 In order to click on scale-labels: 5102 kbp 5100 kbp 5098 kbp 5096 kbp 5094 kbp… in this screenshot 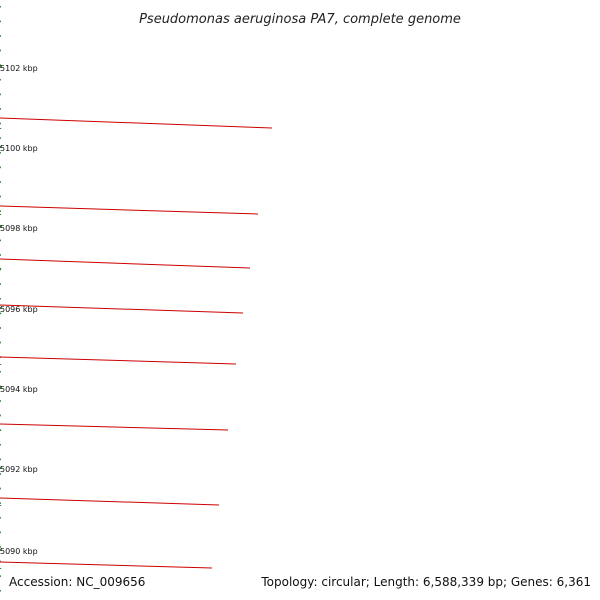, I will do `click(19, 310)`.